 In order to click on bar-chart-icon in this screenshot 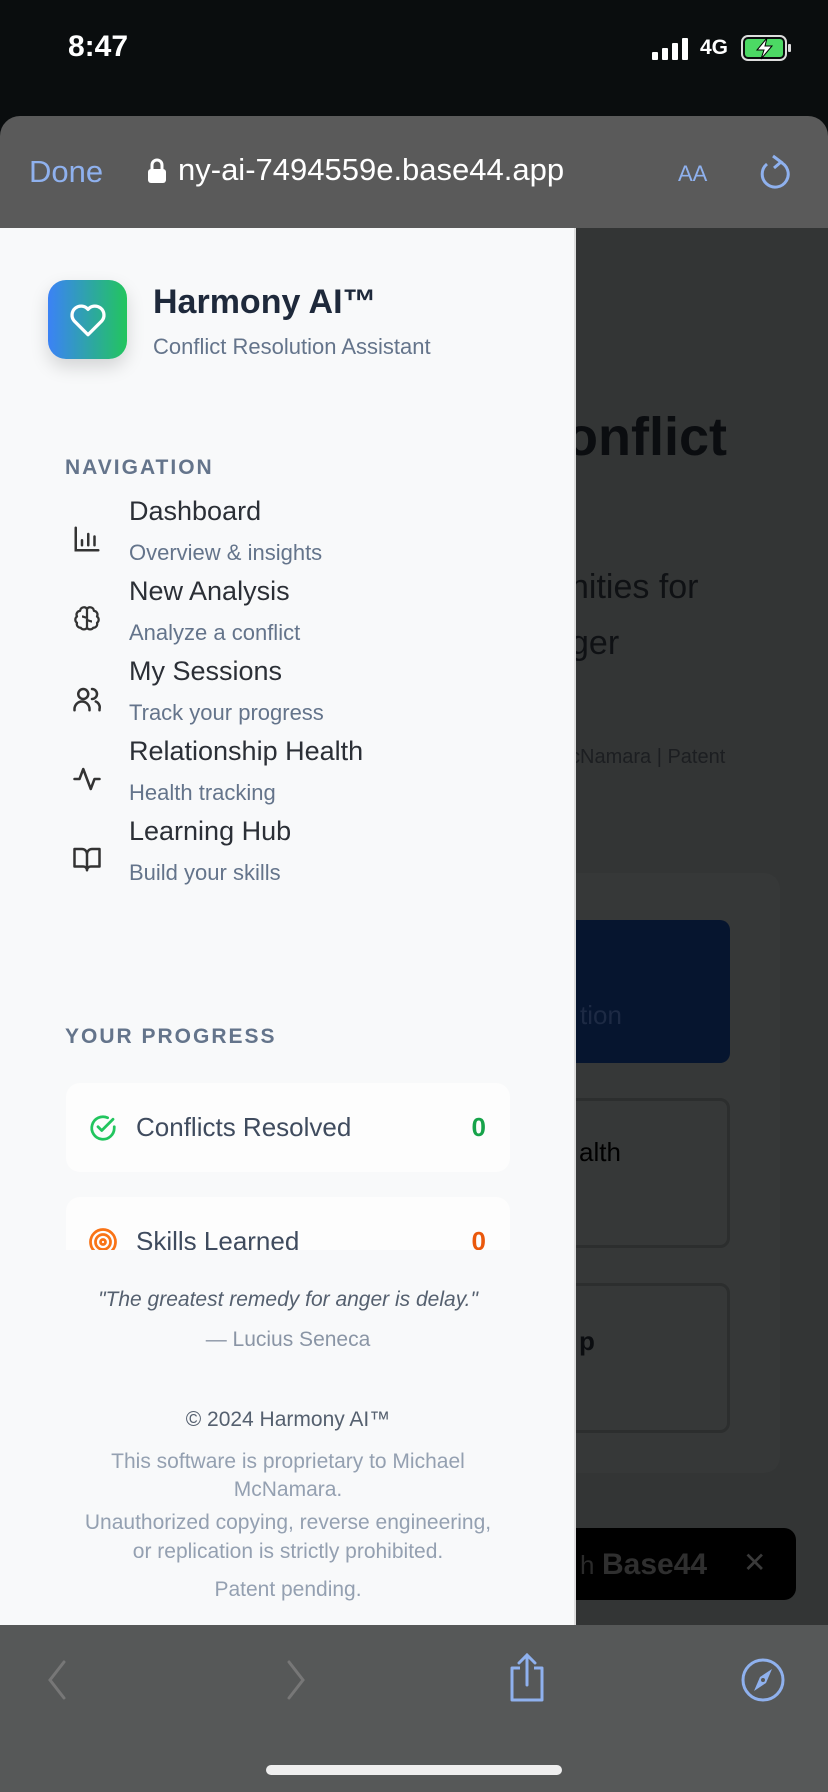, I will do `click(87, 539)`.